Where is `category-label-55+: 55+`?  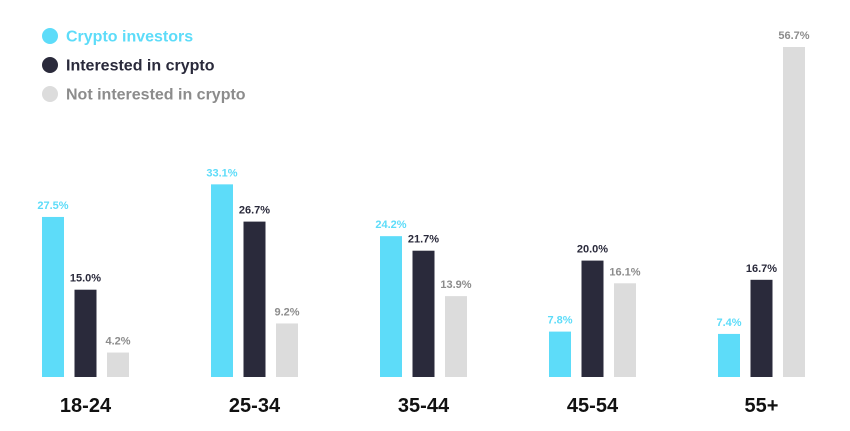
category-label-55+: 55+ is located at coordinates (762, 406).